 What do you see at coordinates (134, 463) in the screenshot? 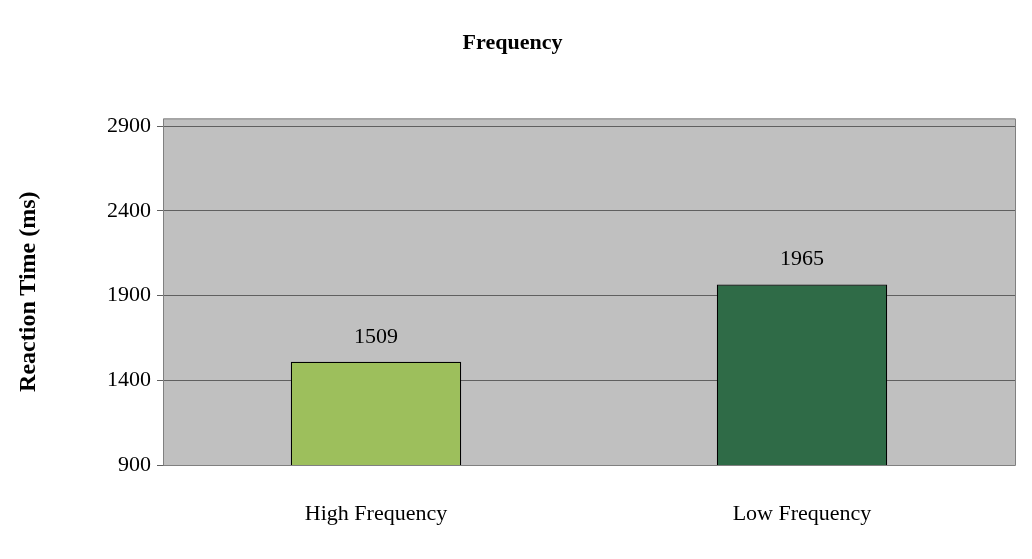
I see `y-tick-label: 900` at bounding box center [134, 463].